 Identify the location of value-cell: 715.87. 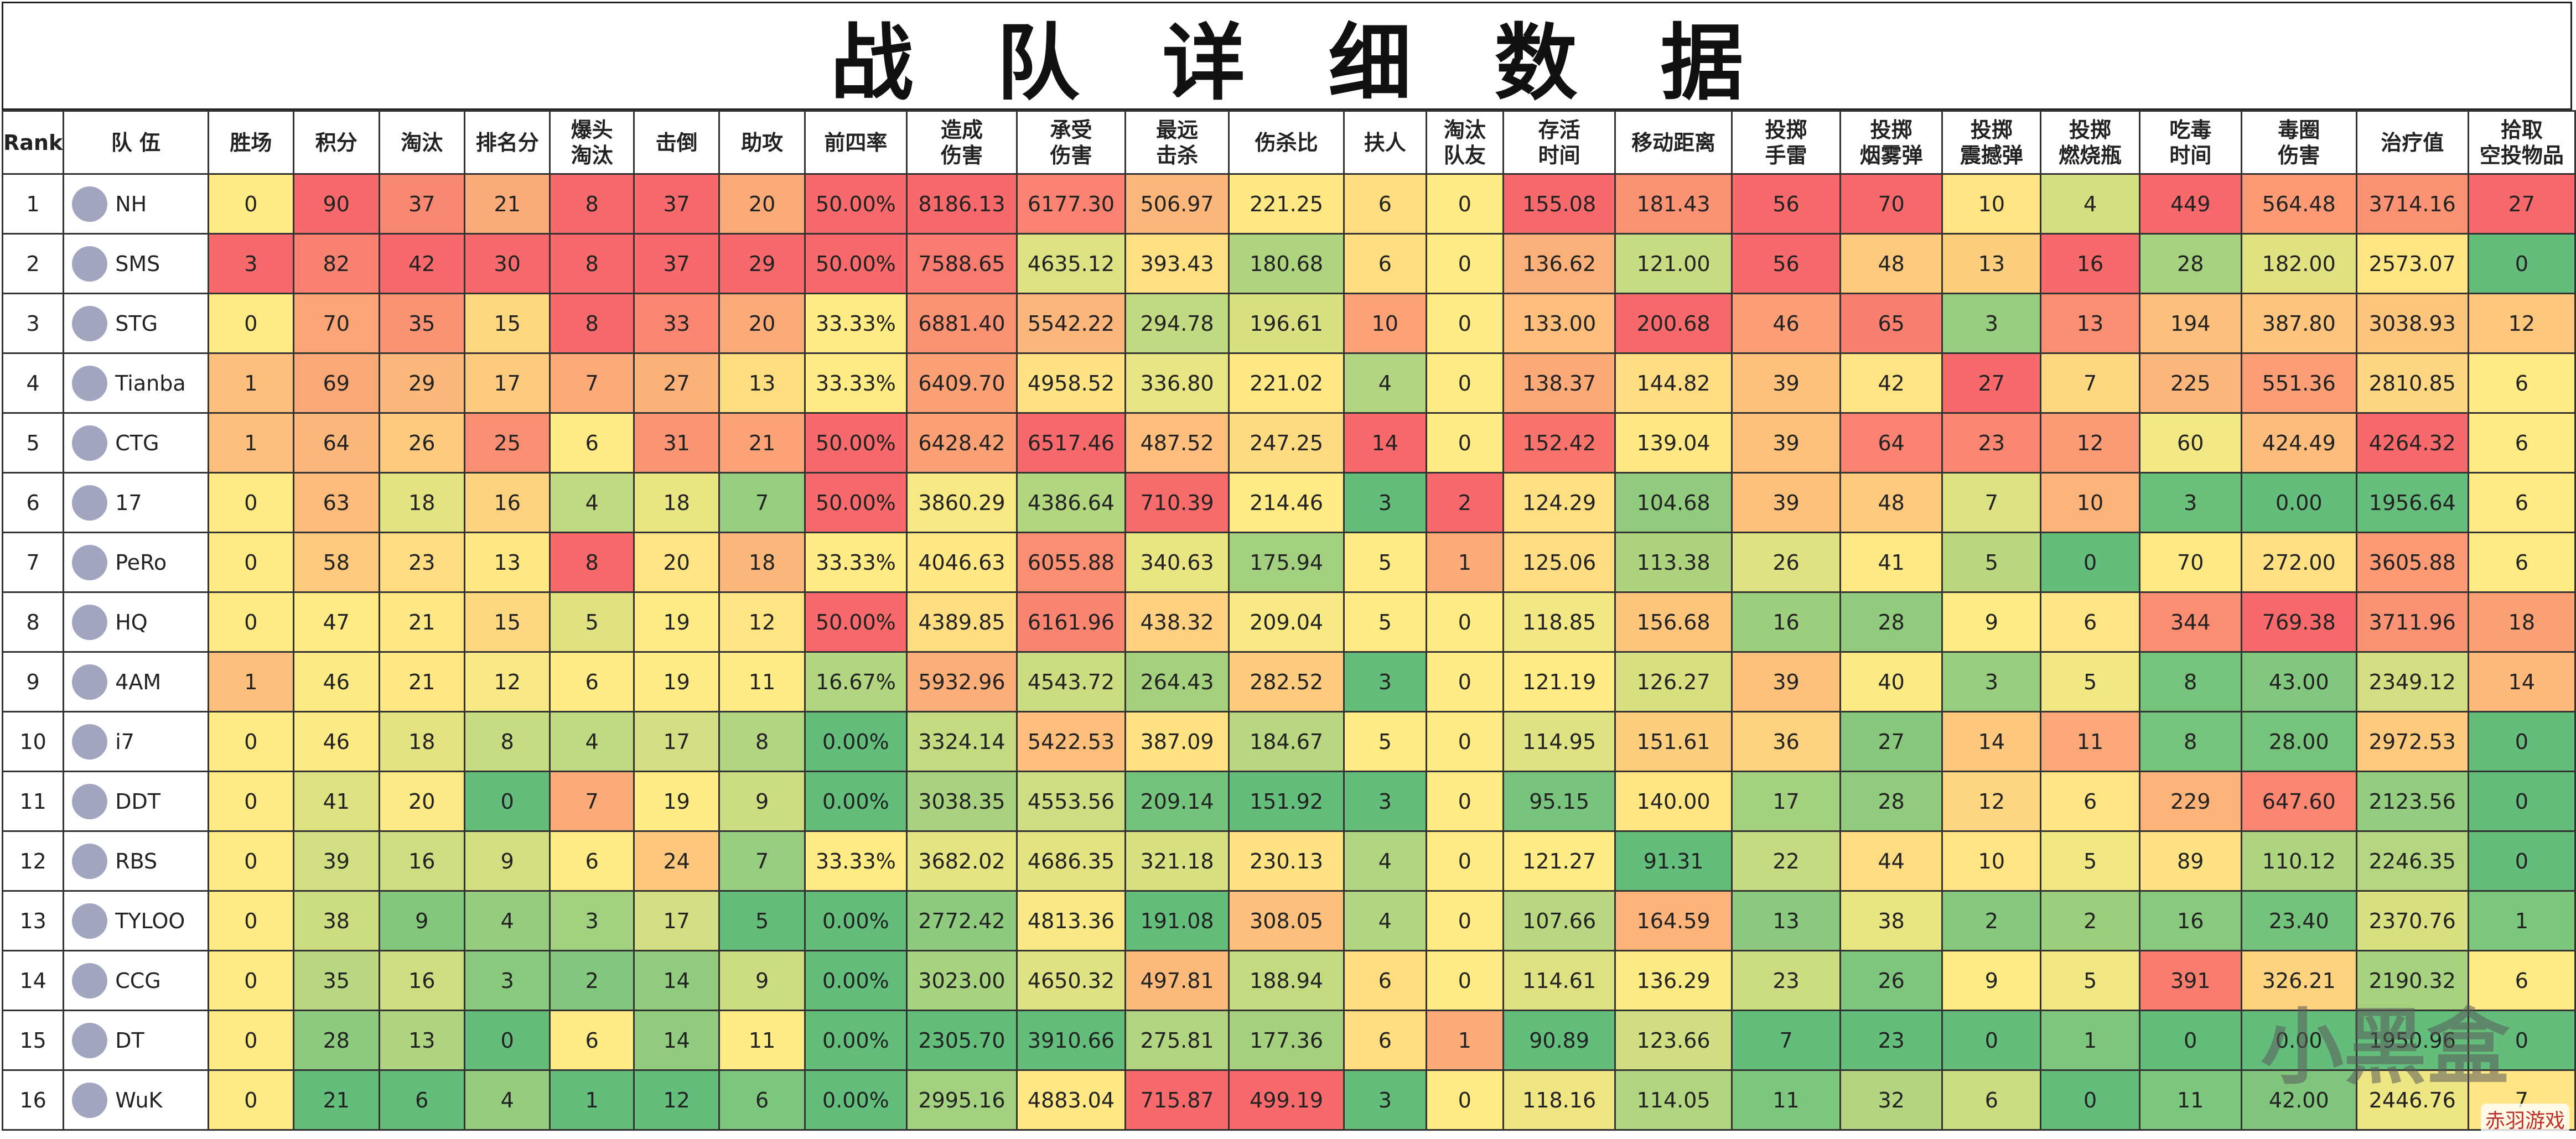
(1177, 1100).